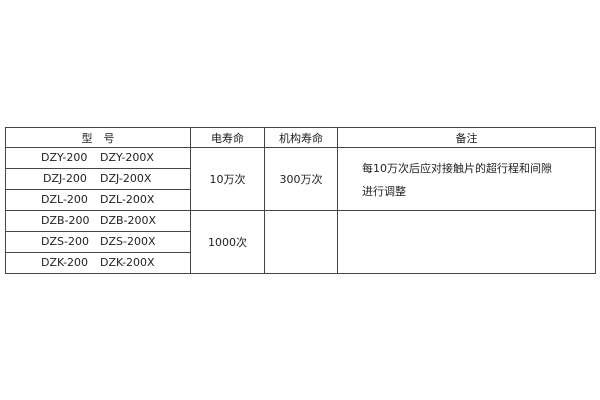  Describe the element at coordinates (466, 242) in the screenshot. I see `note-cell` at that location.